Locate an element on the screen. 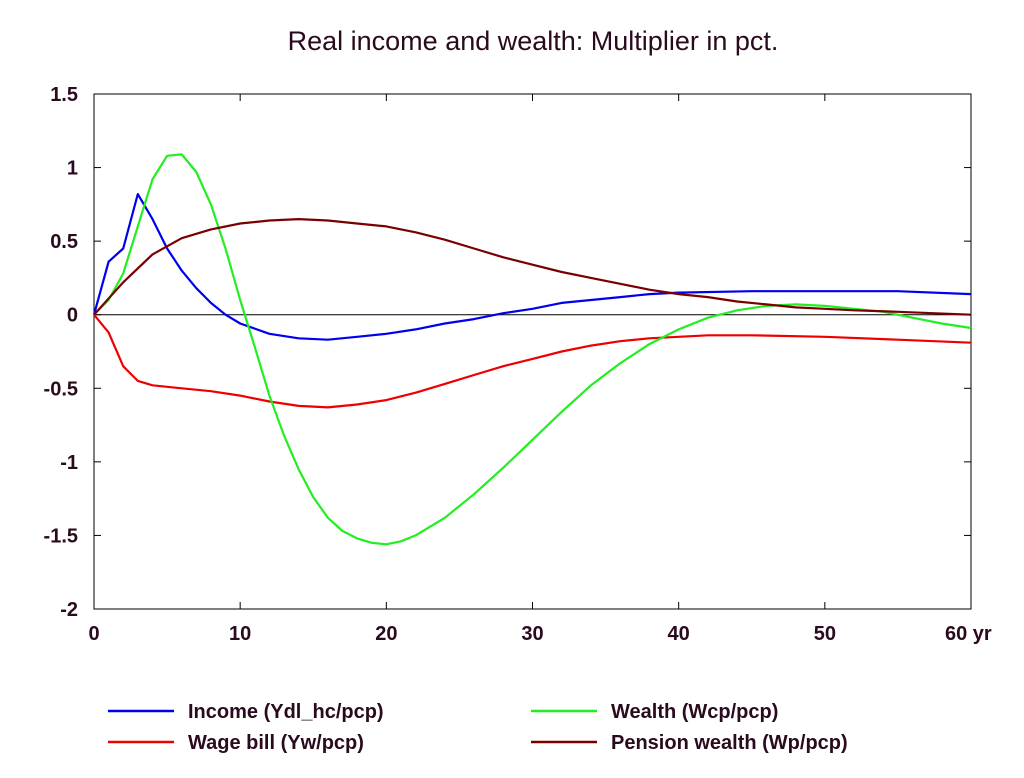  y-tick-label: -1 is located at coordinates (69, 463).